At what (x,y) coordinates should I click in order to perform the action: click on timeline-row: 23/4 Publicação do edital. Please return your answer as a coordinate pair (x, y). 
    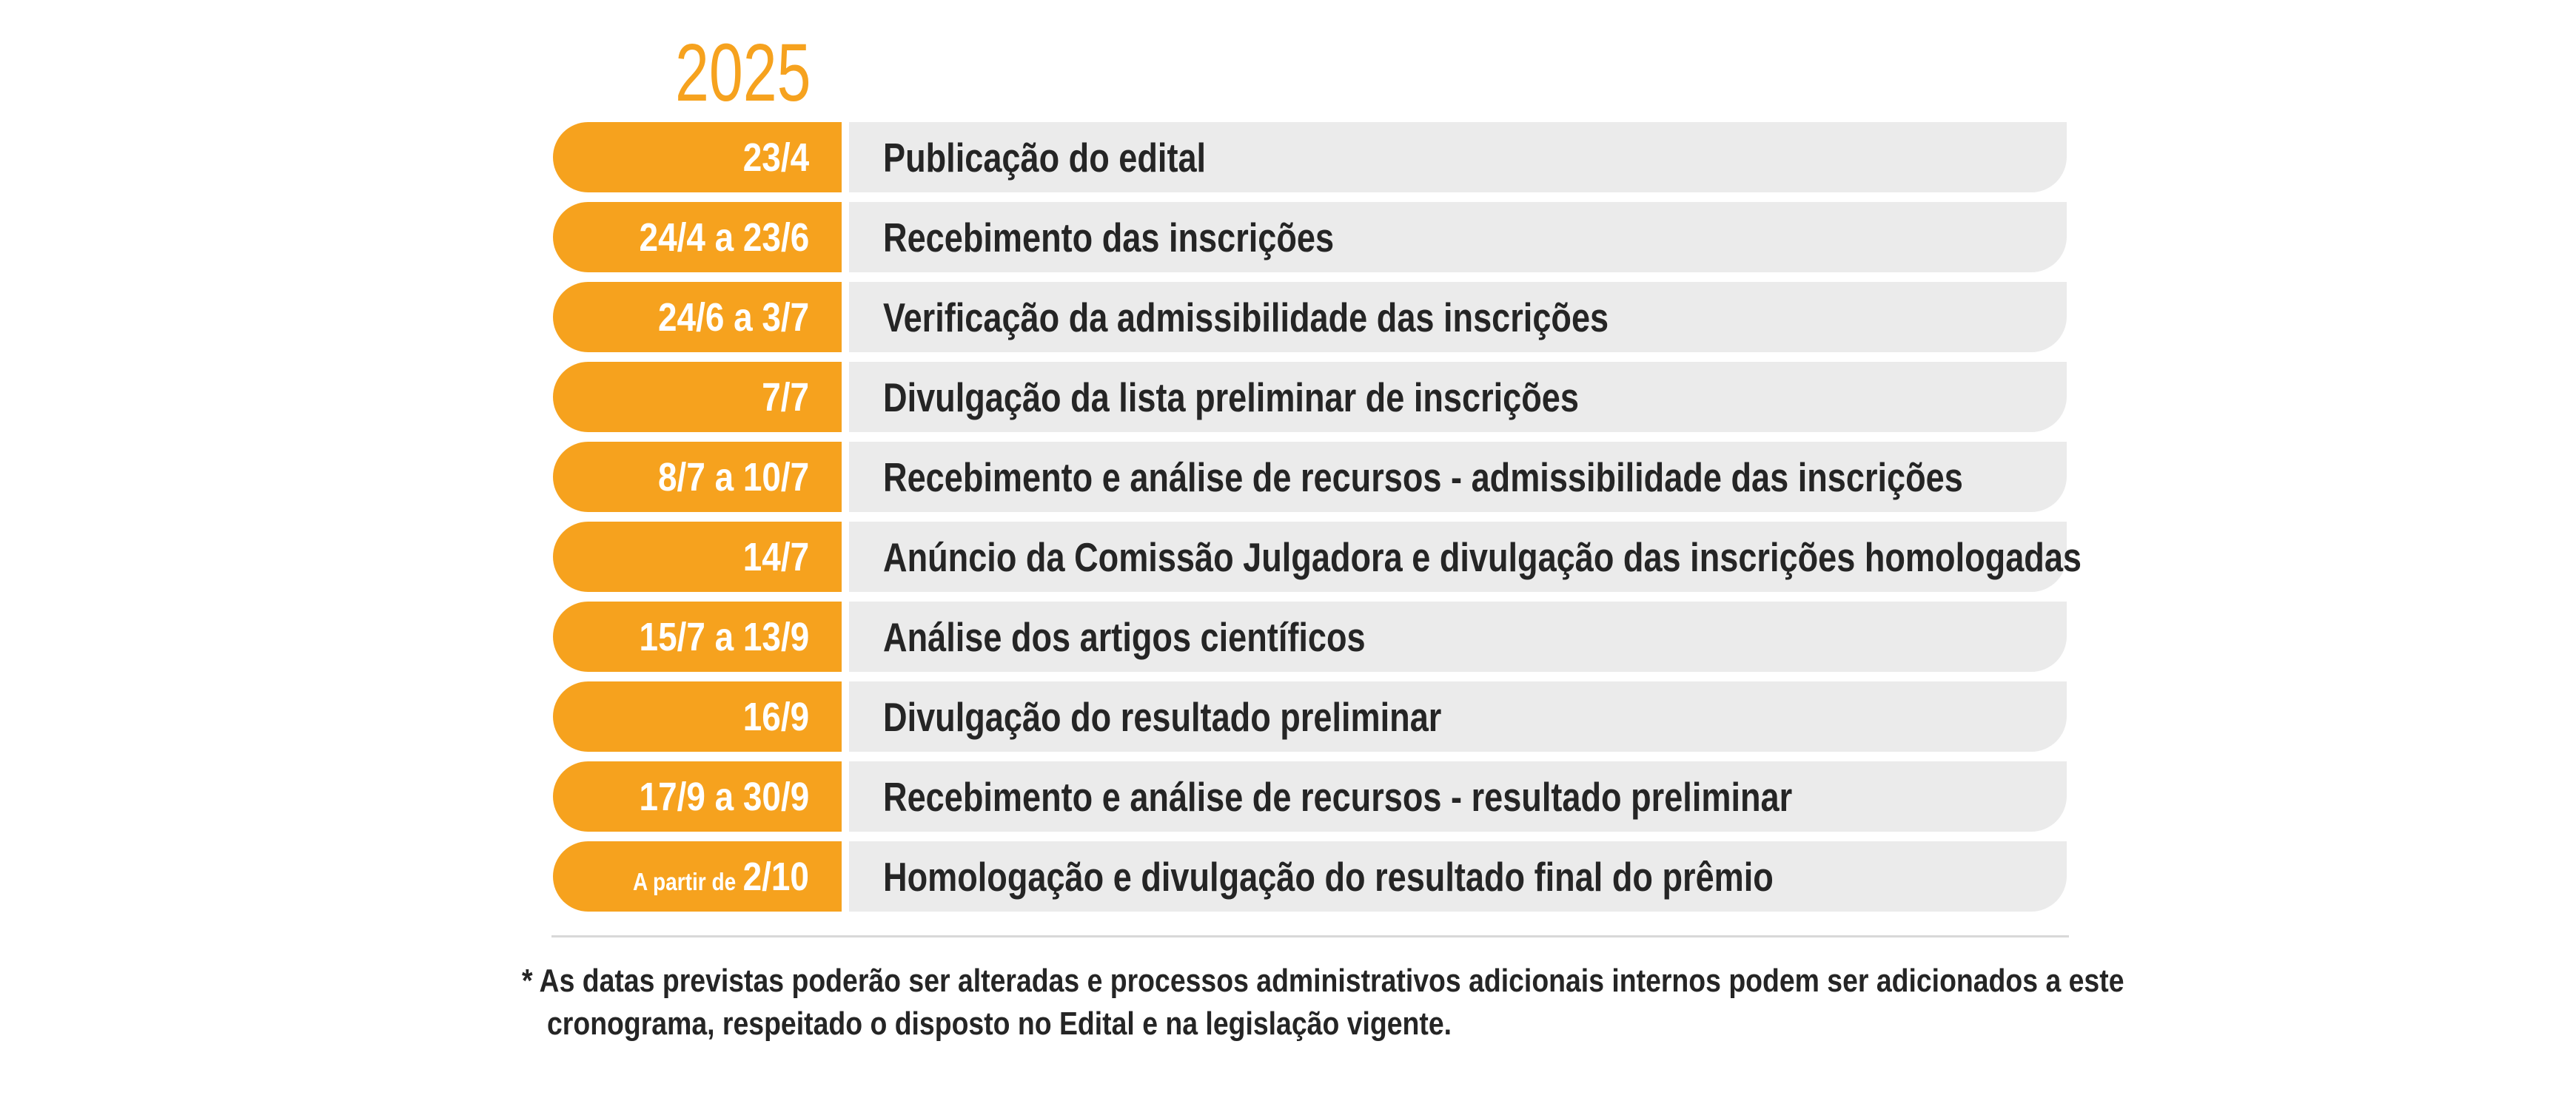
    Looking at the image, I should click on (1310, 157).